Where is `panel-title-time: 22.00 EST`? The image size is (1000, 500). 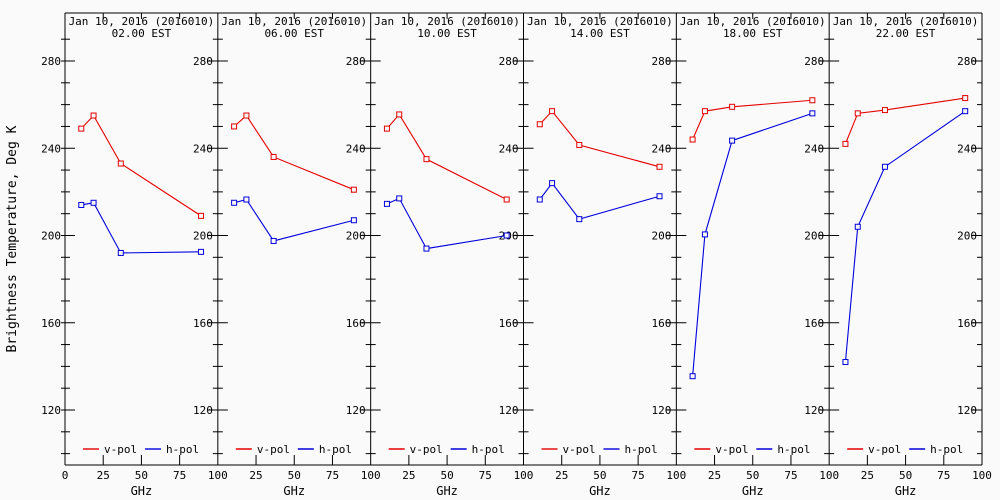
panel-title-time: 22.00 EST is located at coordinates (906, 33).